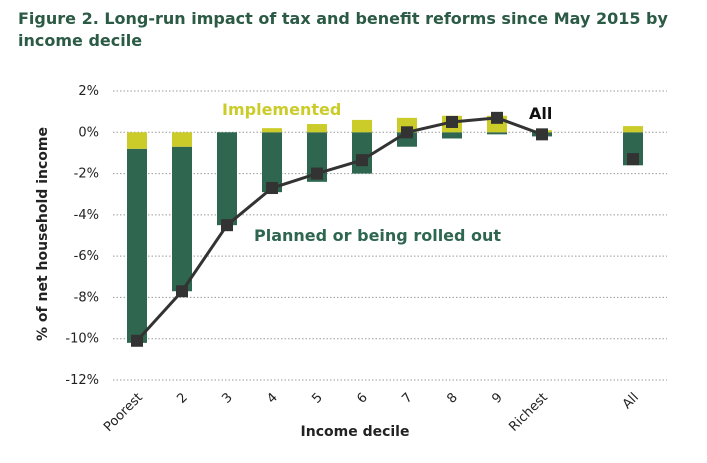  What do you see at coordinates (377, 235) in the screenshot?
I see `annotation-planned: Planned or being rolled out` at bounding box center [377, 235].